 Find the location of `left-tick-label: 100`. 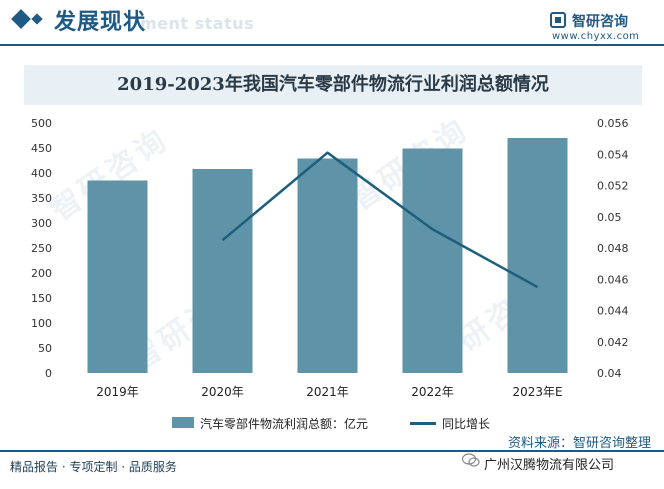

left-tick-label: 100 is located at coordinates (41, 323).